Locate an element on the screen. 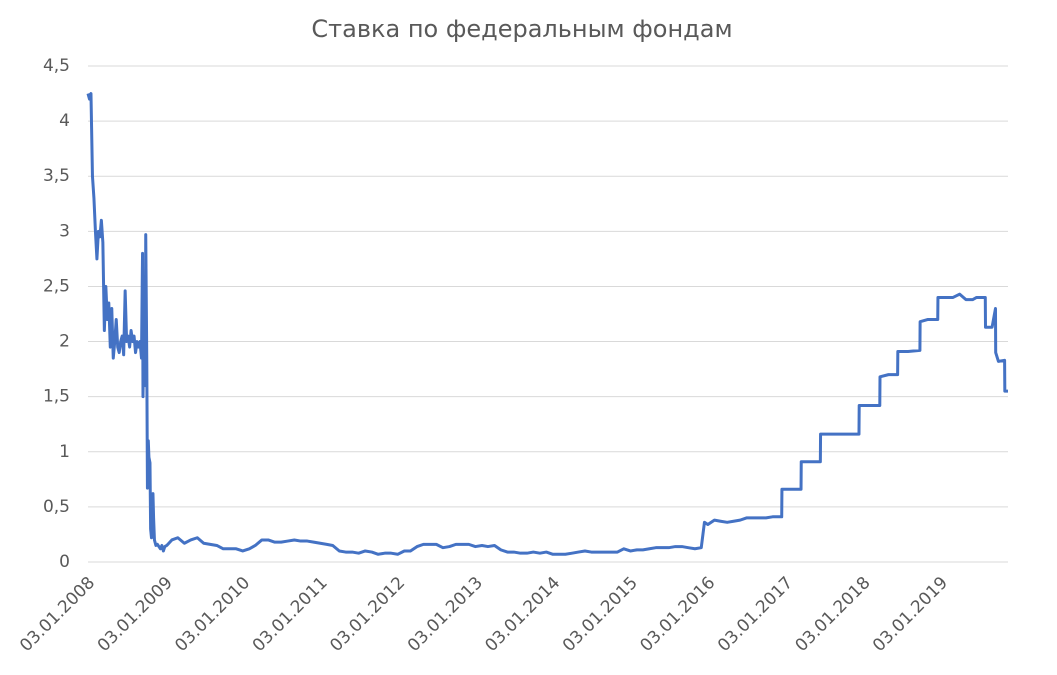 The width and height of the screenshot is (1057, 675). y-tick-label: 4 is located at coordinates (64, 121).